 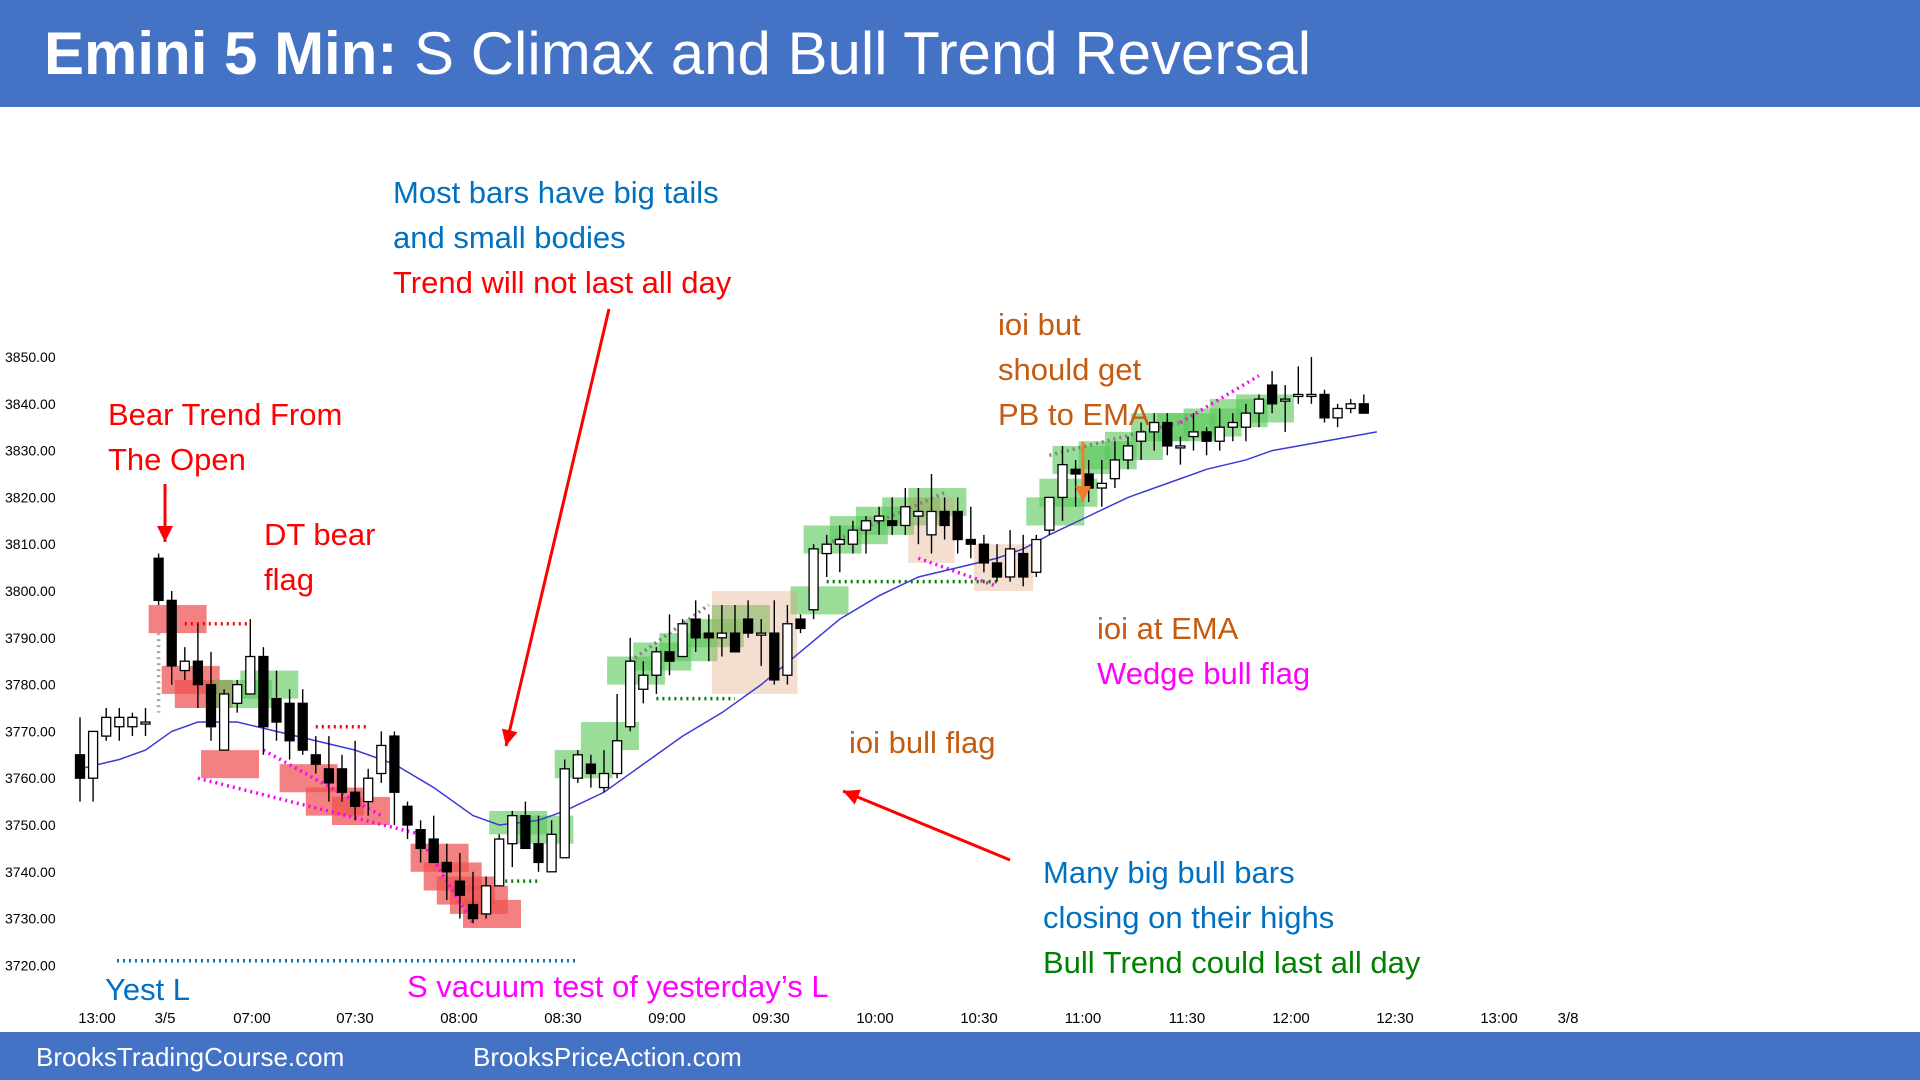 What do you see at coordinates (30, 685) in the screenshot?
I see `y-tick-label: 3780.00` at bounding box center [30, 685].